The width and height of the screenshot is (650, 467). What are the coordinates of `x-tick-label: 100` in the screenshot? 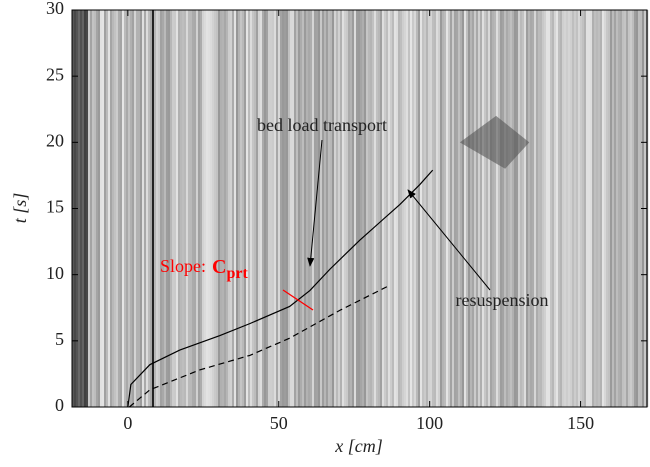 It's located at (429, 423).